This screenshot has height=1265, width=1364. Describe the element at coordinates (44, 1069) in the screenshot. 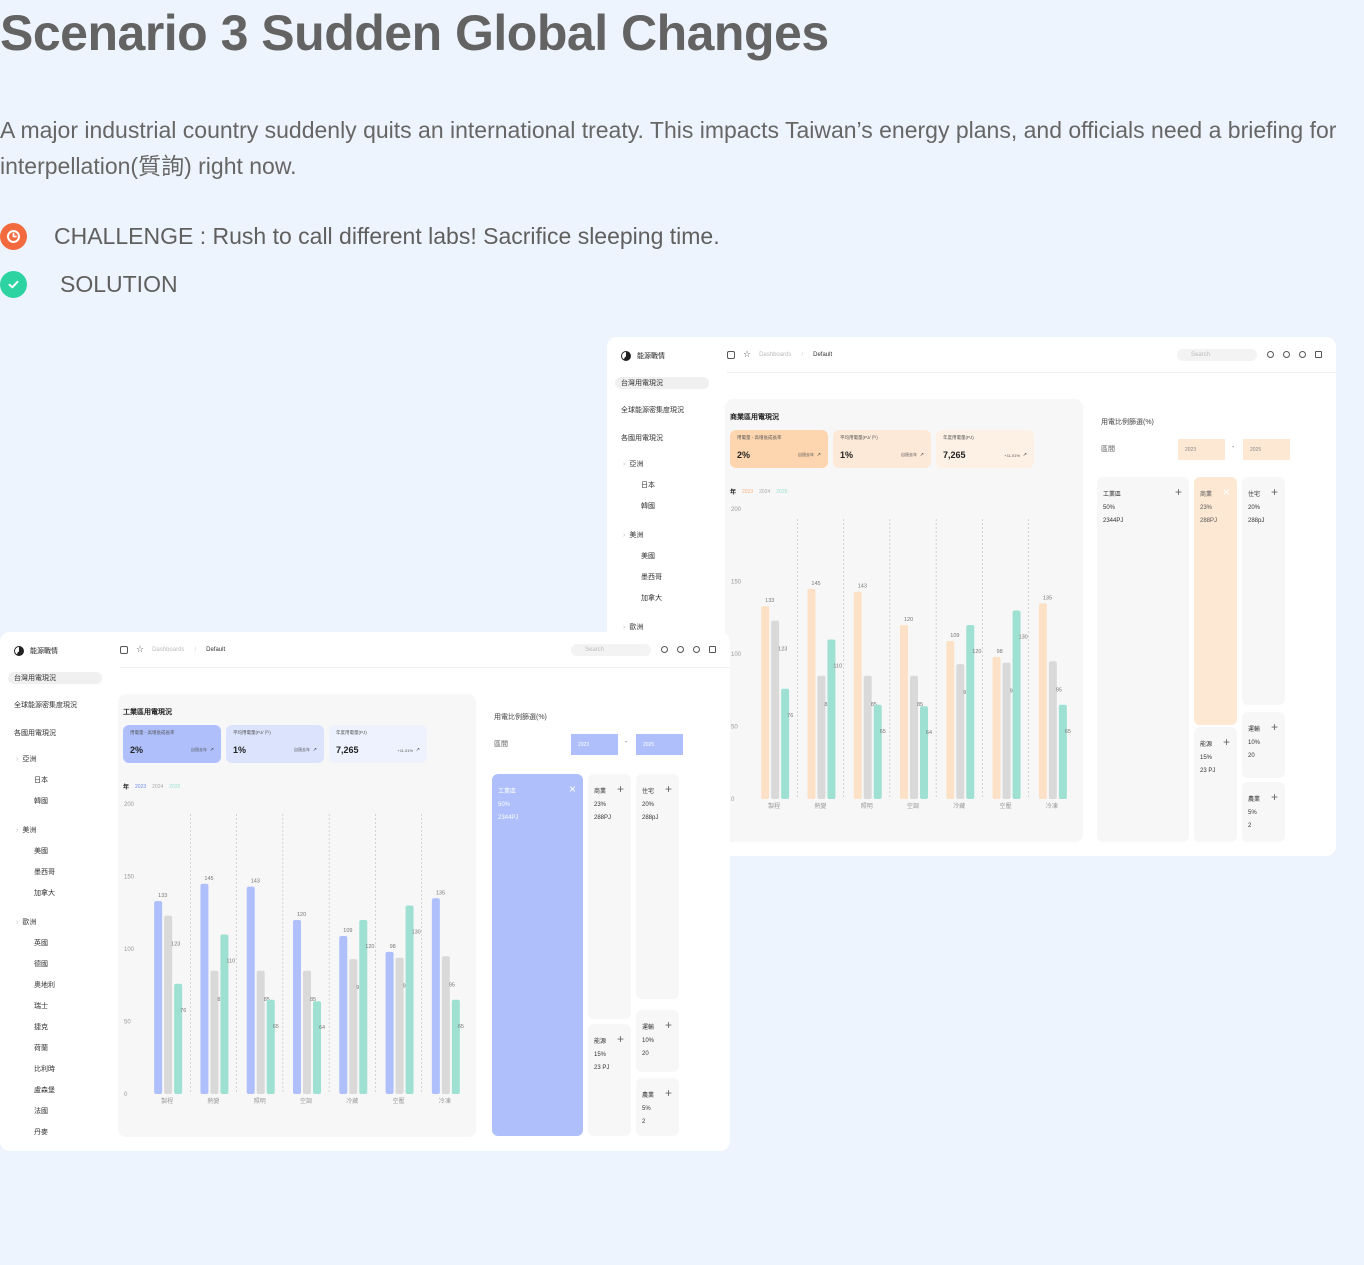

I see `sidebar-sub-item: 比利時` at that location.